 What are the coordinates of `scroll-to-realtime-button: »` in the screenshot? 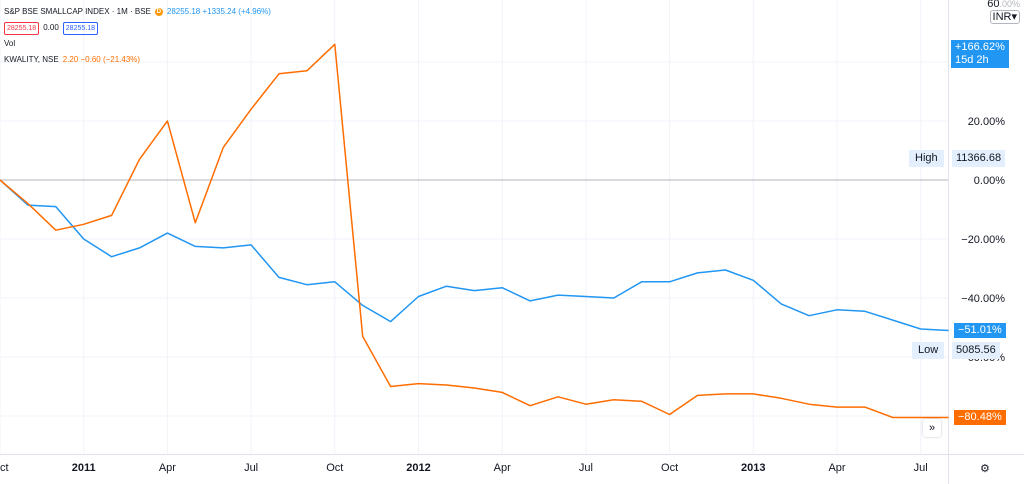 It's located at (932, 428).